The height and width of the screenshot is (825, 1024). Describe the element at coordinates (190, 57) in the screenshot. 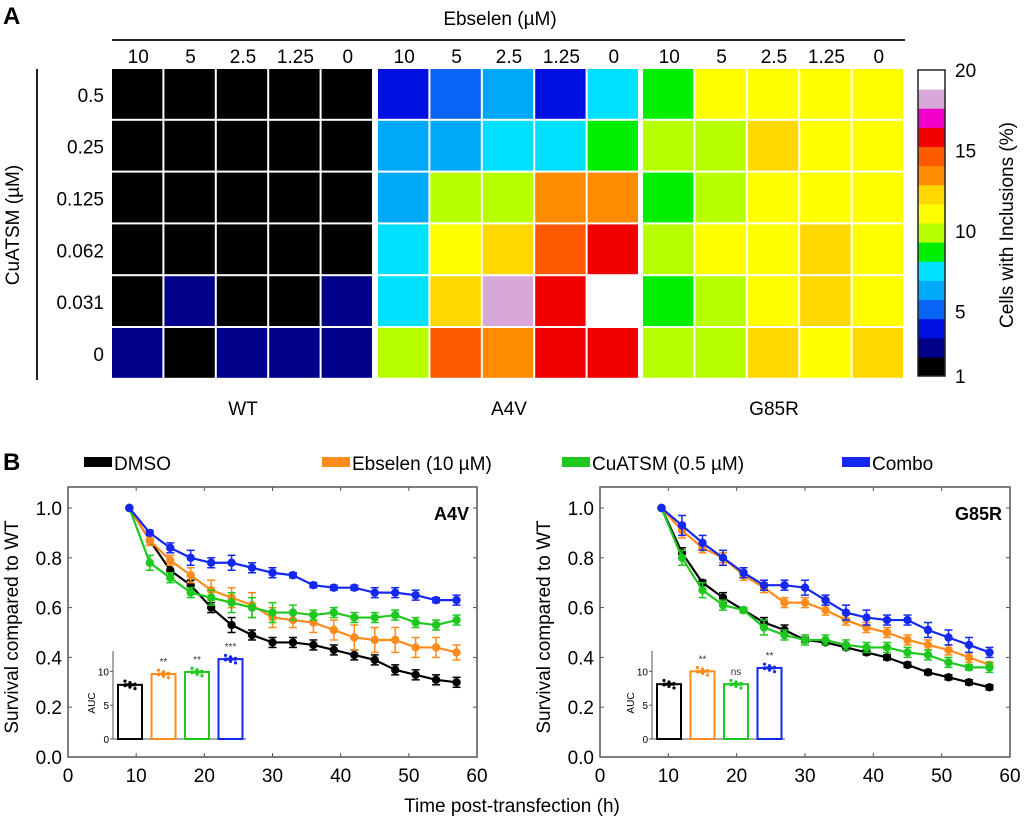

I see `heatmap-col-label: 5` at that location.